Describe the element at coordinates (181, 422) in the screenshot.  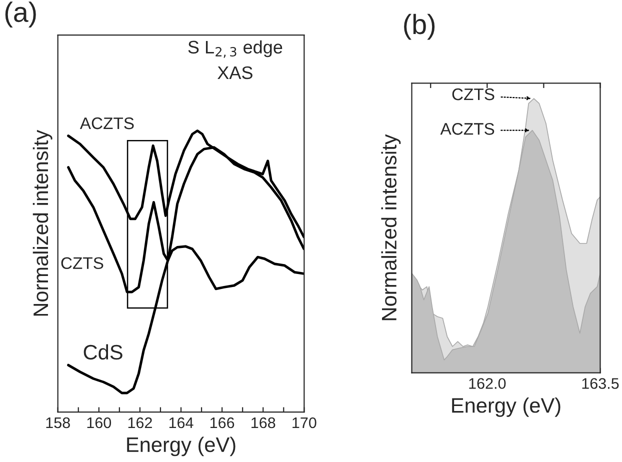
I see `x-tick-label: 164` at that location.